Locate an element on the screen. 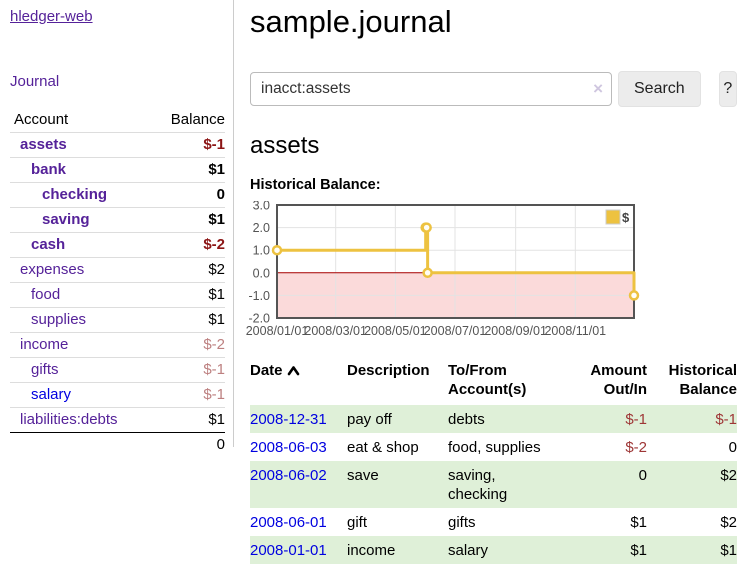 The height and width of the screenshot is (582, 742). register-row: 2008-06-01 gift gifts $1 $2 is located at coordinates (493, 522).